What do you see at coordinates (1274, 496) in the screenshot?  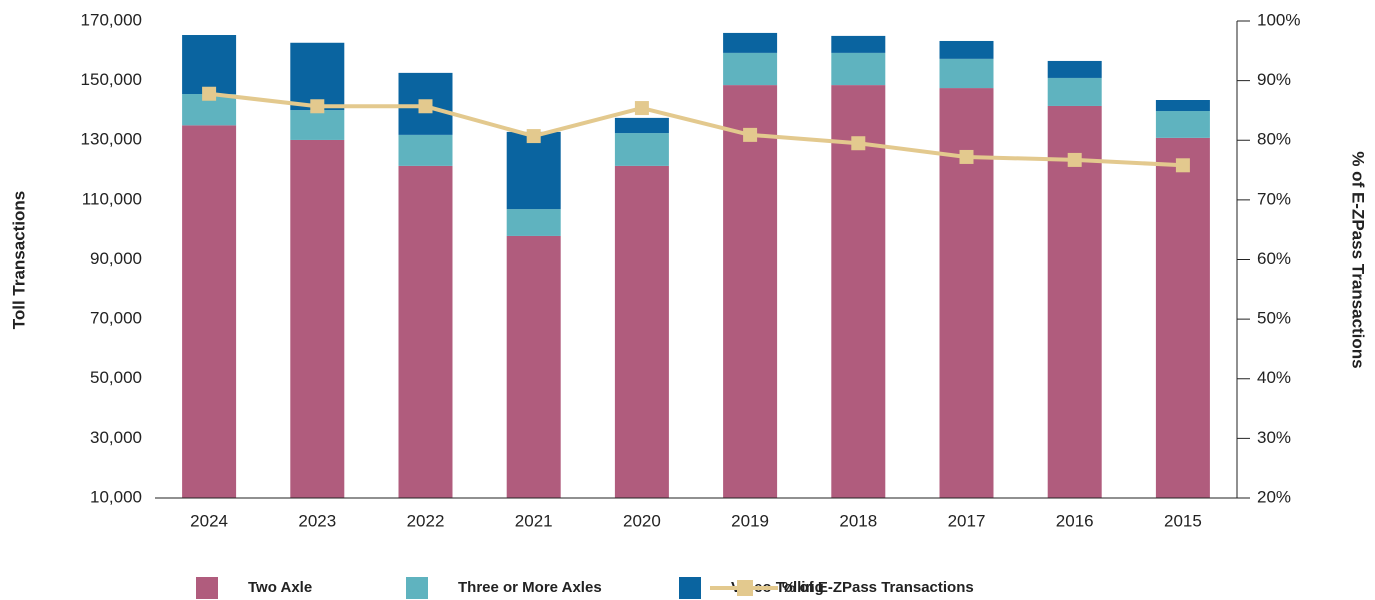 I see `y2-tick-label: 20%` at bounding box center [1274, 496].